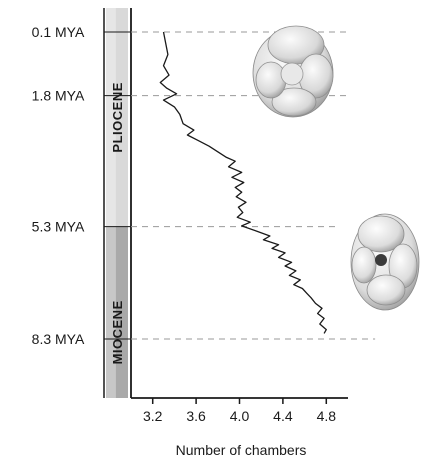  What do you see at coordinates (58, 339) in the screenshot?
I see `marker-label: 8.3 MYA` at bounding box center [58, 339].